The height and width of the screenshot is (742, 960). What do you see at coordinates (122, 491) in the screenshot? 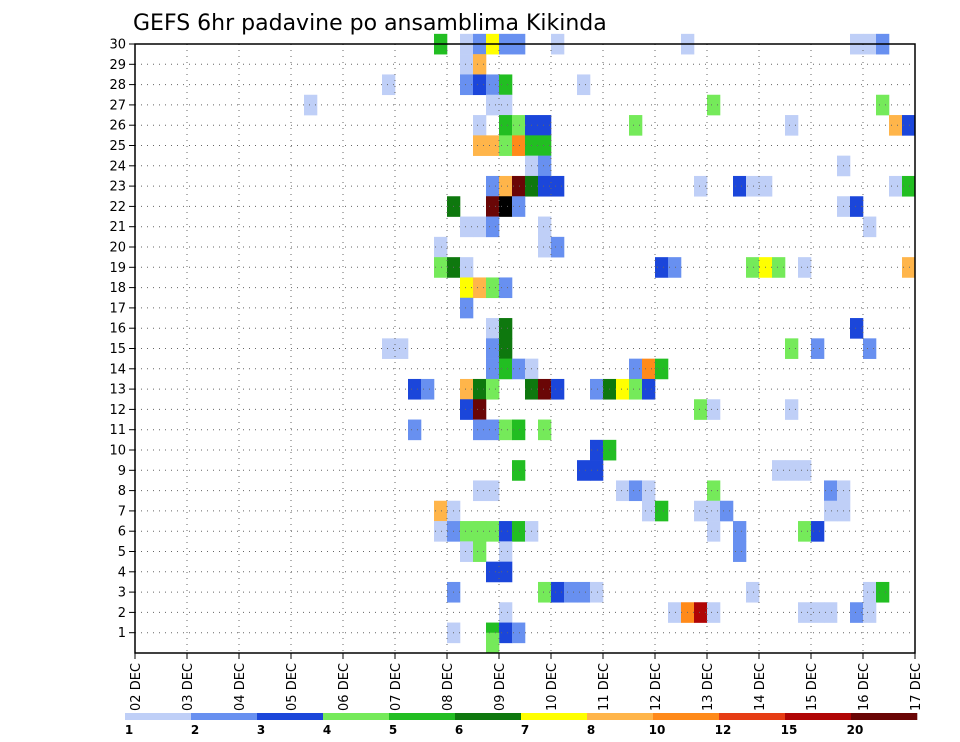
I see `y-tick-label: 8` at bounding box center [122, 491].